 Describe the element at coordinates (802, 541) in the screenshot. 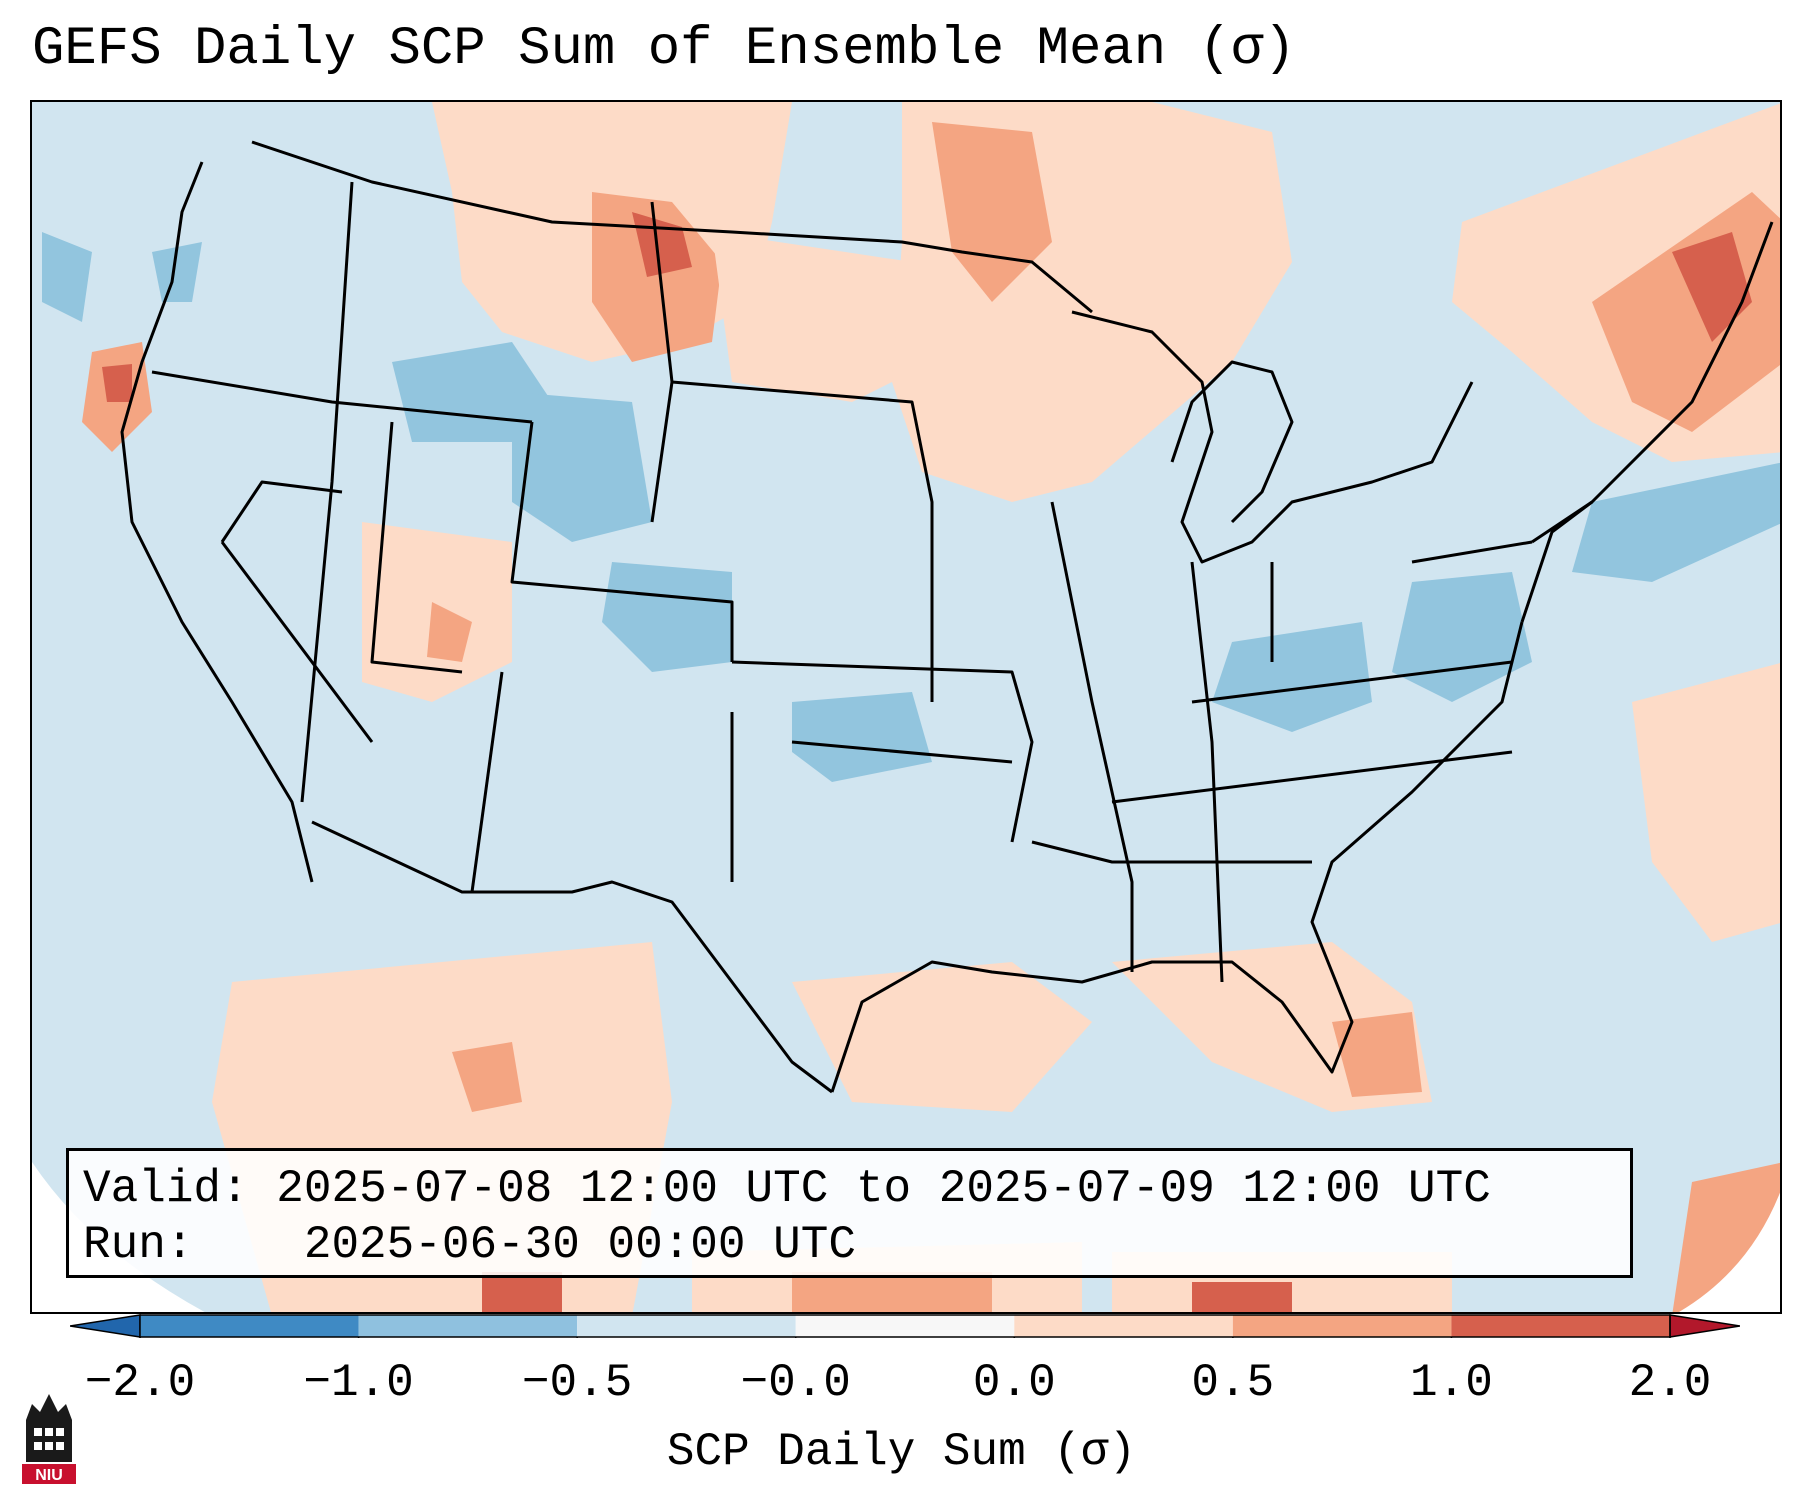

I see `state-line-dakota-nebraska` at that location.